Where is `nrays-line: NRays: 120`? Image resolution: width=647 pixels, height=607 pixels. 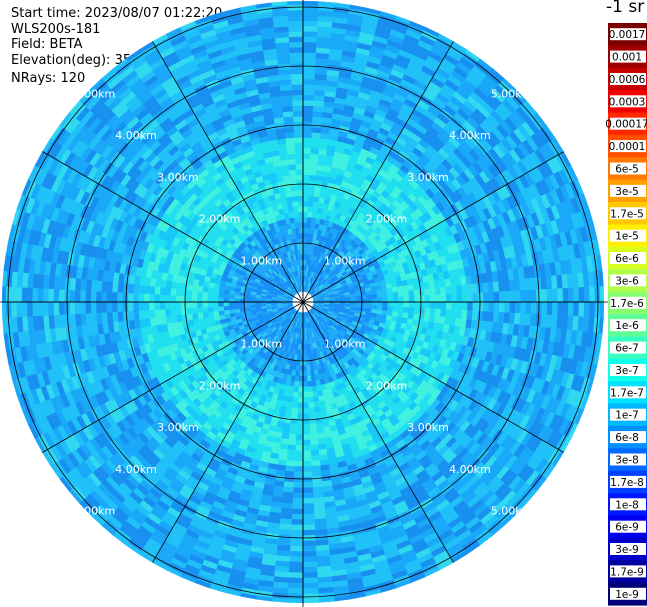 nrays-line: NRays: 120 is located at coordinates (48, 79).